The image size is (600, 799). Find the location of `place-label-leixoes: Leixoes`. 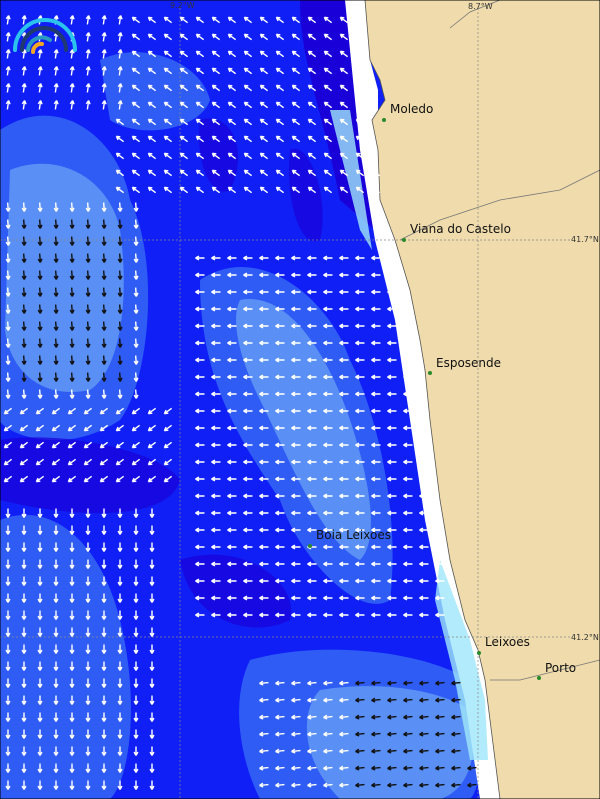

place-label-leixoes: Leixoes is located at coordinates (507, 642).